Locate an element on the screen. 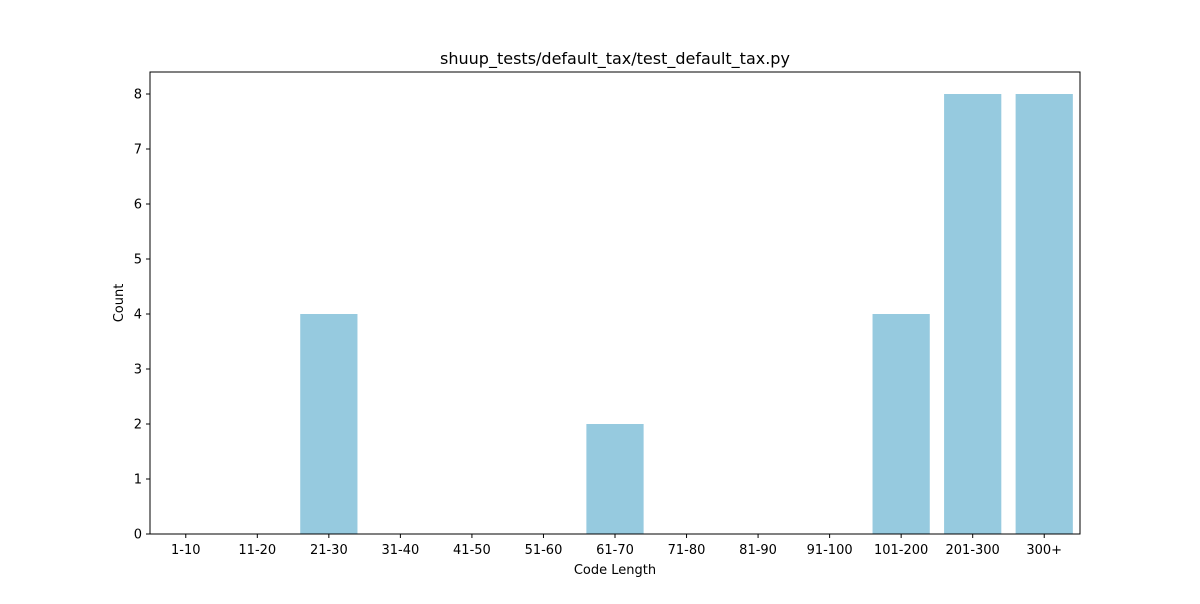  x-tick-label: 81-90 is located at coordinates (758, 550).